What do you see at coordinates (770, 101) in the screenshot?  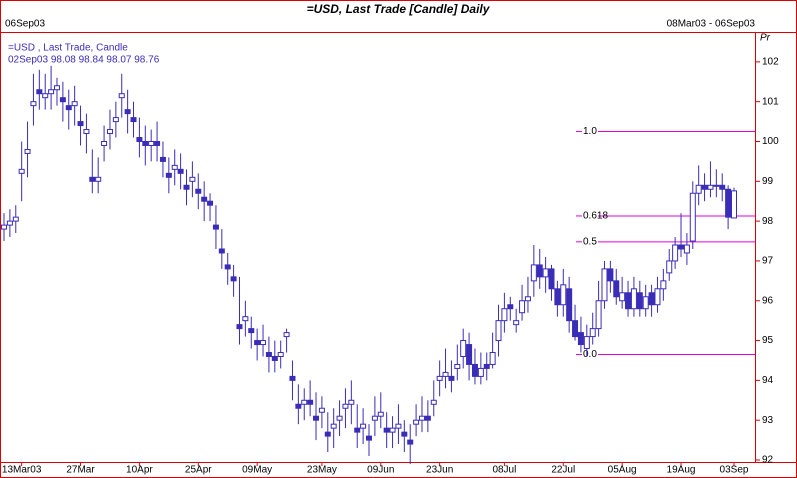 I see `y-tick-label: 101` at bounding box center [770, 101].